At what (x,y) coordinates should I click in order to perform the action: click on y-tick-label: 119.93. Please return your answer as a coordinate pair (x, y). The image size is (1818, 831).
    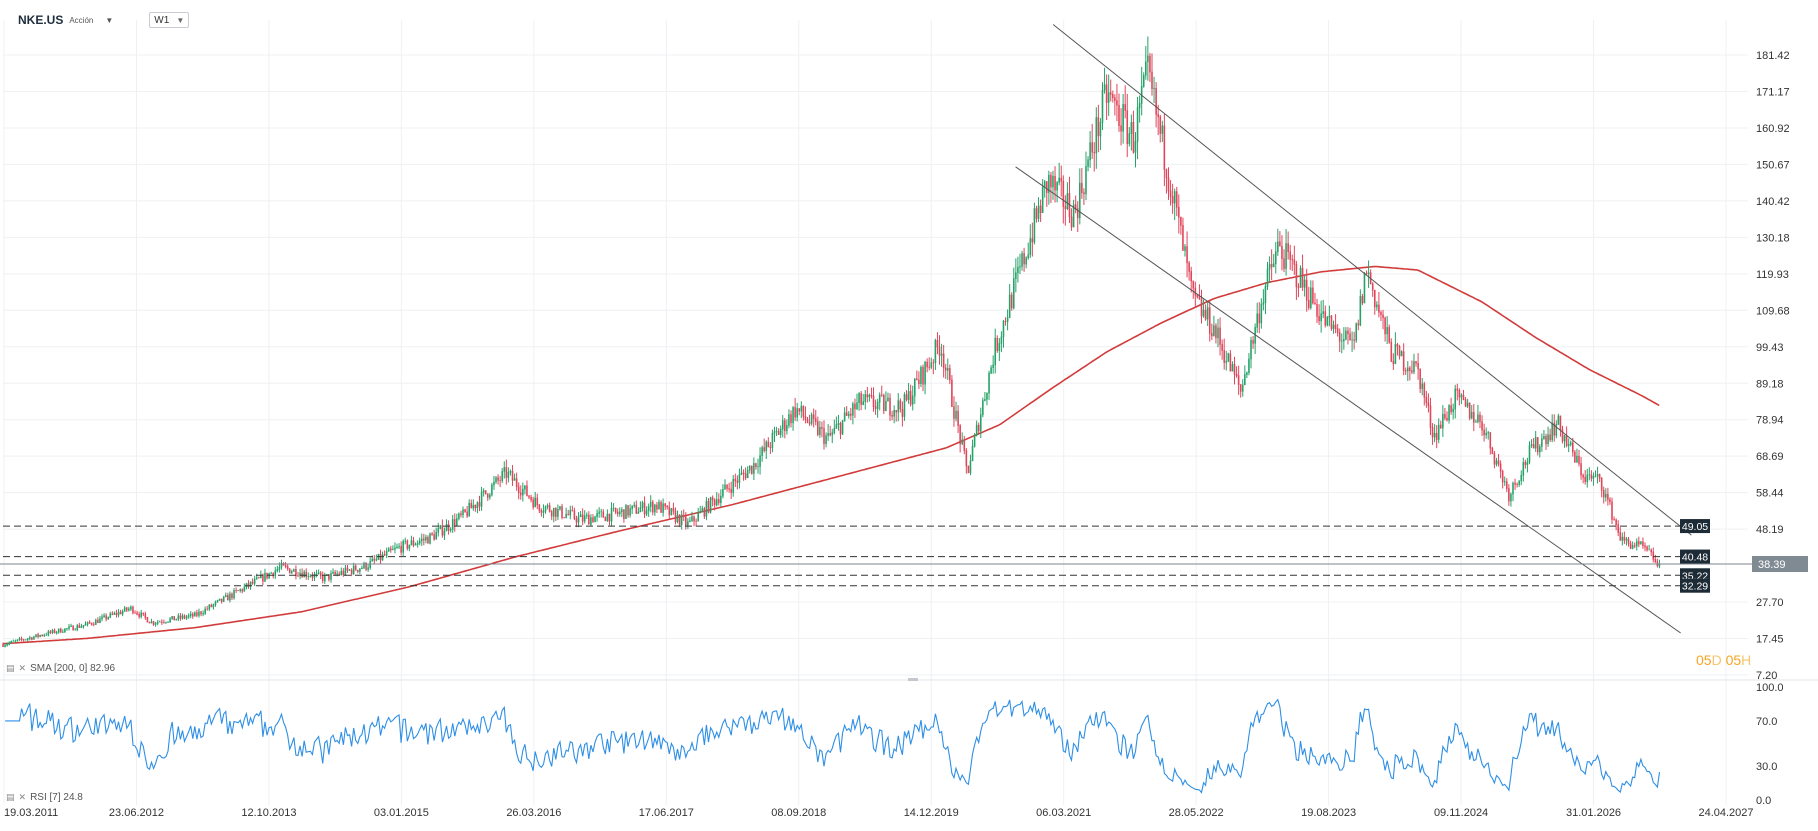
    Looking at the image, I should click on (1772, 275).